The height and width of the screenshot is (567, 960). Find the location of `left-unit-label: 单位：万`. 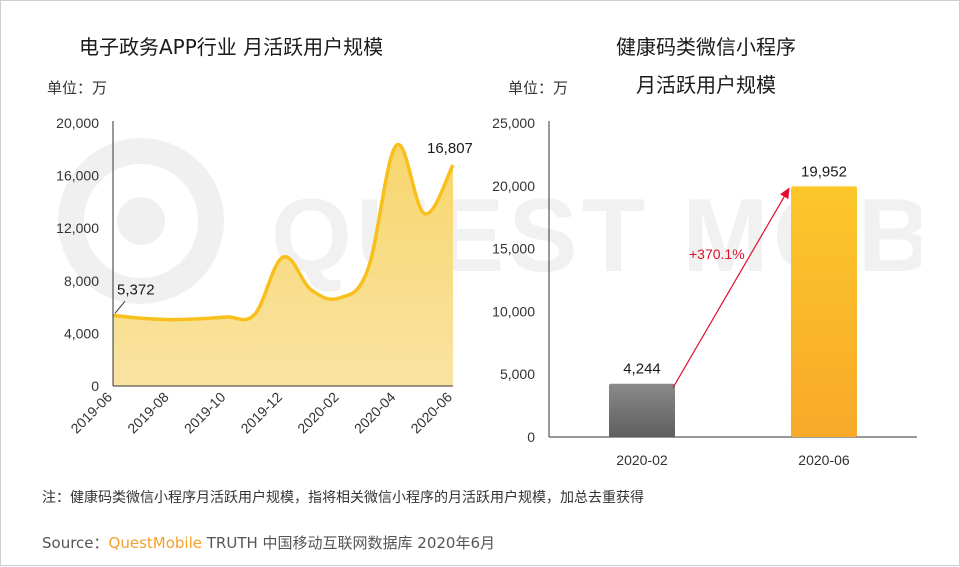

left-unit-label: 单位：万 is located at coordinates (77, 88).